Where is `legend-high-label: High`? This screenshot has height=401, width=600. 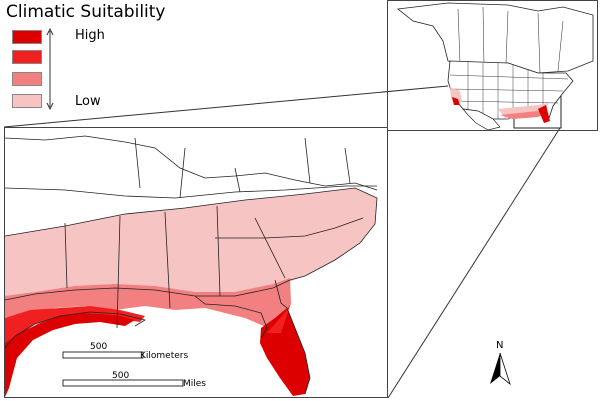 legend-high-label: High is located at coordinates (90, 35).